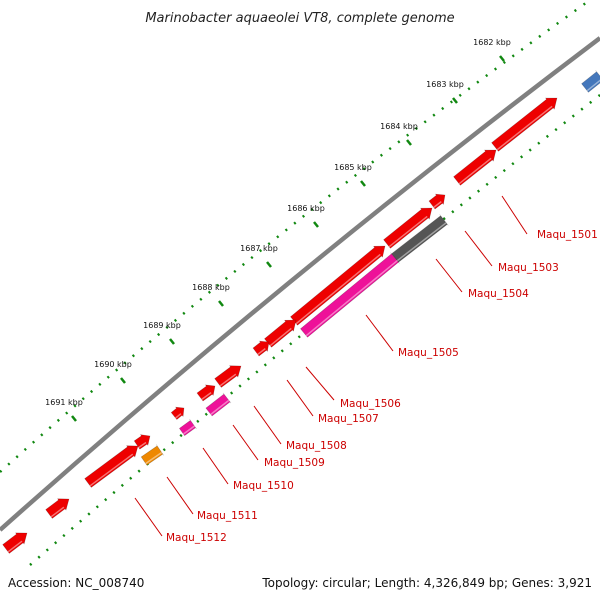 This screenshot has width=600, height=600. Describe the element at coordinates (211, 287) in the screenshot. I see `scale-tick-label: 1688 kbp` at that location.